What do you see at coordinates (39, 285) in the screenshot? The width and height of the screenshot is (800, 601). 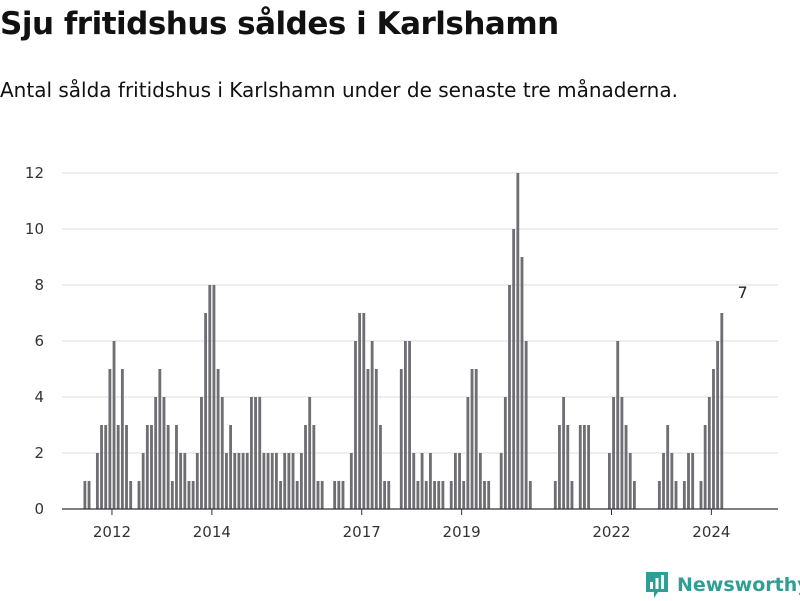 I see `y-tick-label: 8` at bounding box center [39, 285].